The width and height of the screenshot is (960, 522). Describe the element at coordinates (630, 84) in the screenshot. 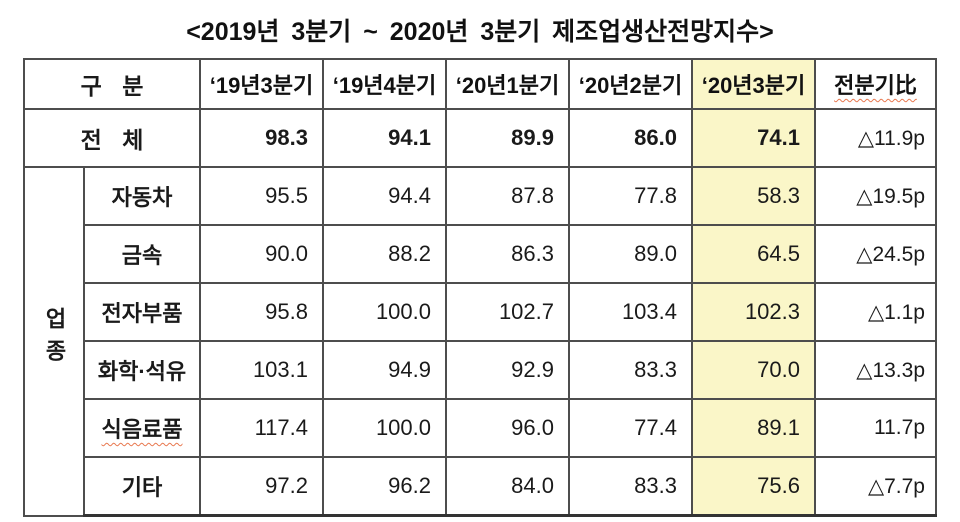

I see `header-20q2: ‘20년2분기` at that location.